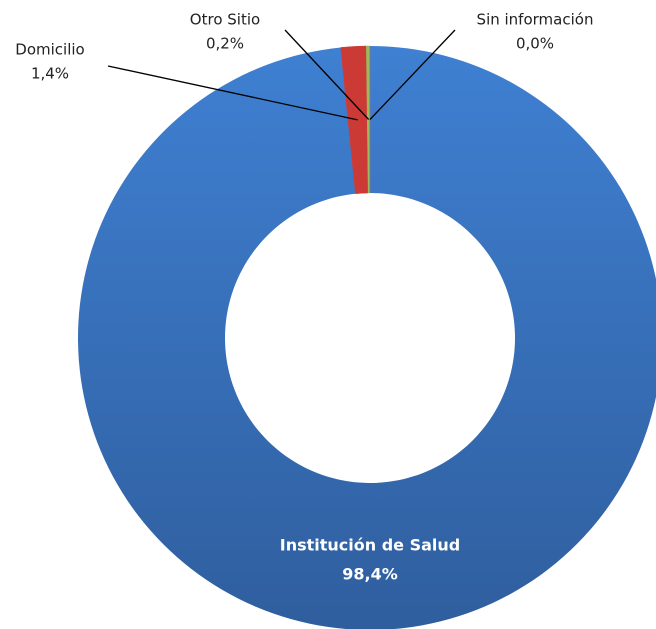 The image size is (656, 629). Describe the element at coordinates (50, 74) in the screenshot. I see `slice-value: 1,4%` at that location.